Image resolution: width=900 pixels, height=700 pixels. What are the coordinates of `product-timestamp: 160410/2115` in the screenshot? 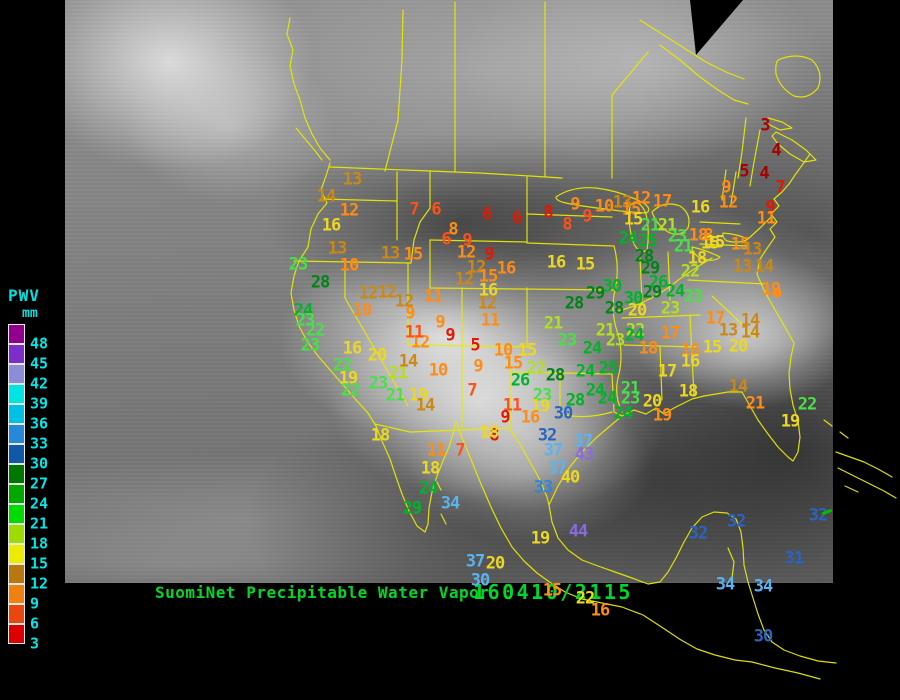 It's located at (553, 592).